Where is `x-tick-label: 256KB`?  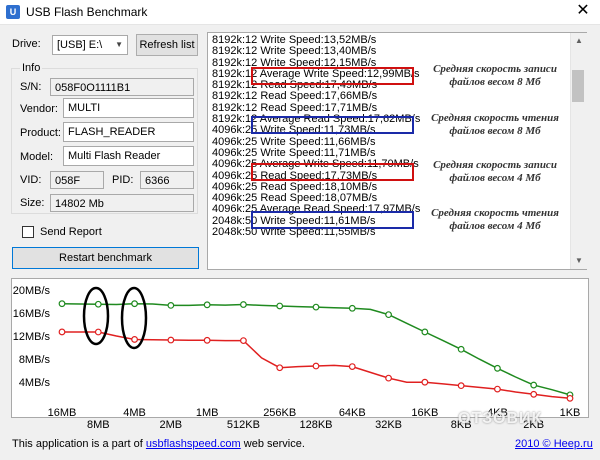 x-tick-label: 256KB is located at coordinates (280, 413).